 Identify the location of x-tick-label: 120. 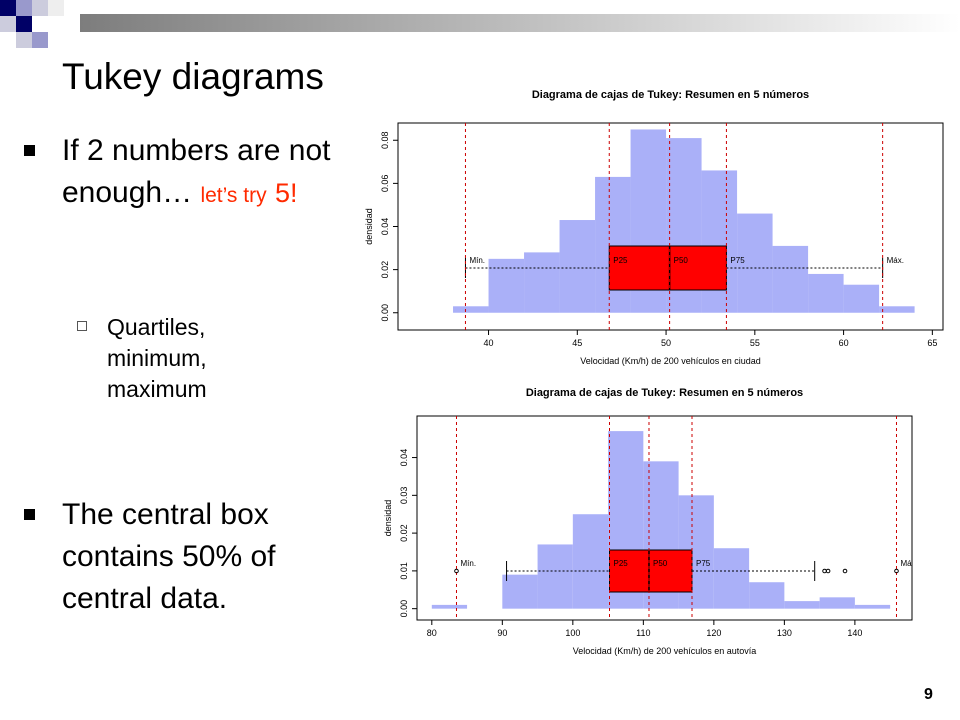
(713, 633).